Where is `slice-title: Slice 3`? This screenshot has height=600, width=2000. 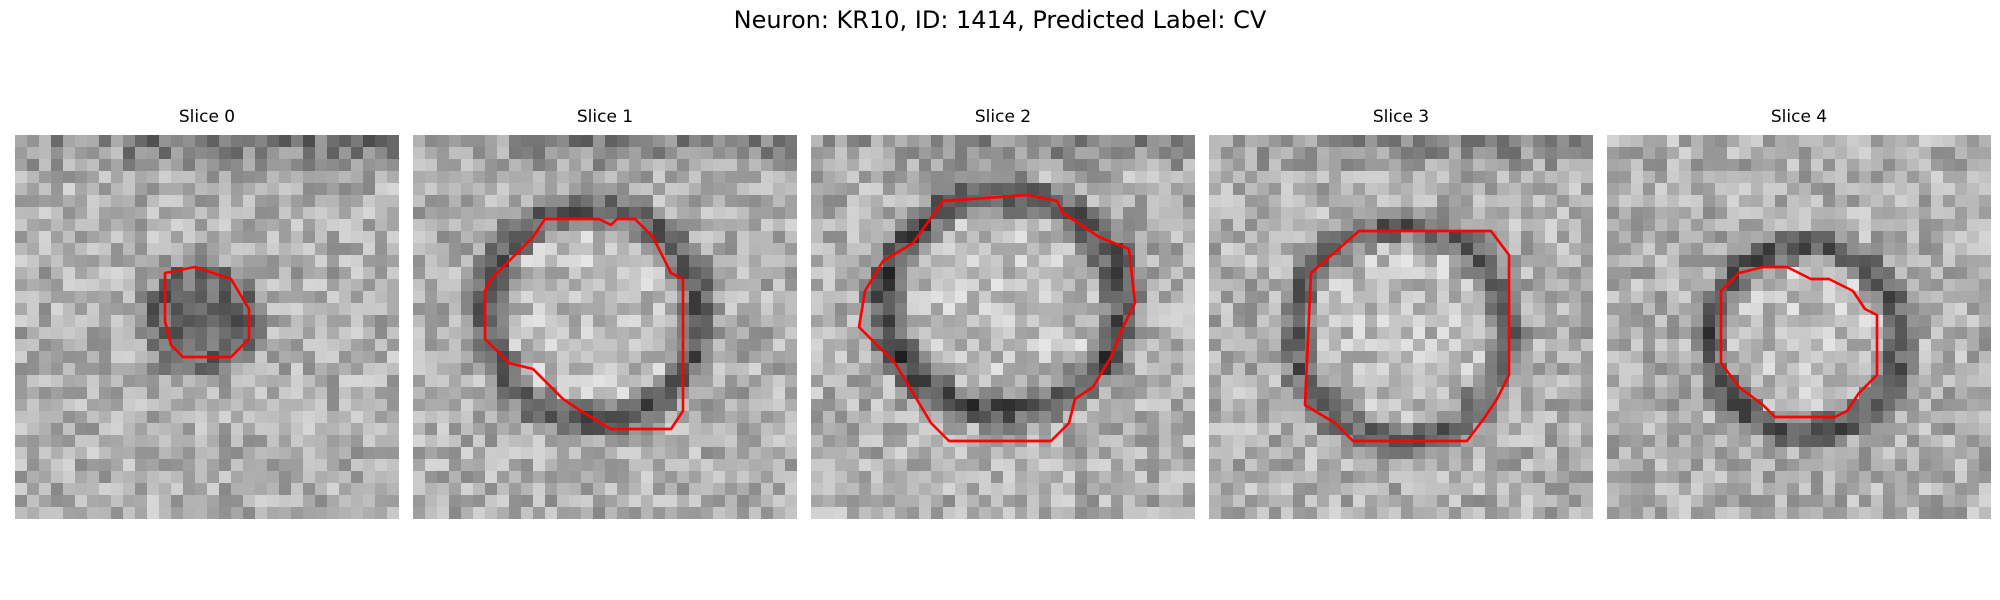
slice-title: Slice 3 is located at coordinates (1401, 117).